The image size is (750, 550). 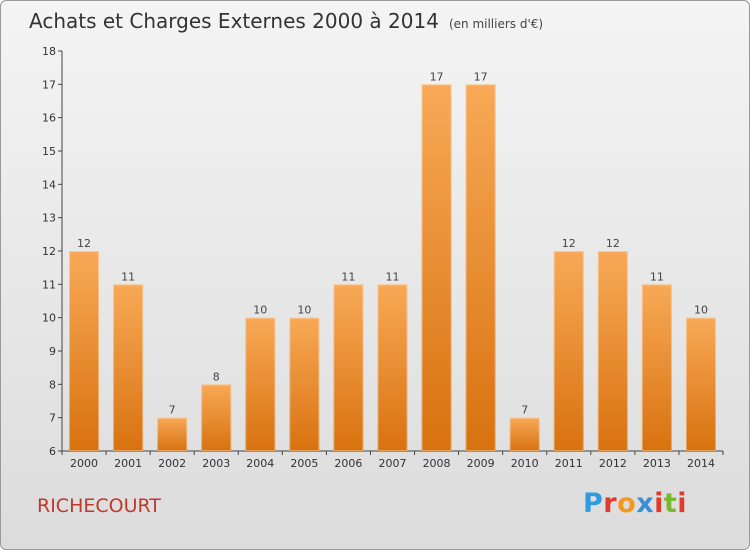 What do you see at coordinates (172, 463) in the screenshot?
I see `x-tick-label: 2002` at bounding box center [172, 463].